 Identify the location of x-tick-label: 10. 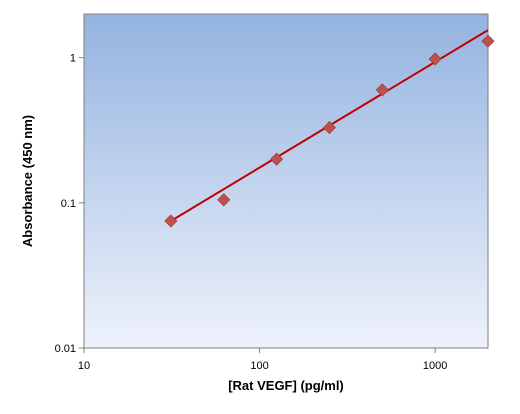
(84, 366).